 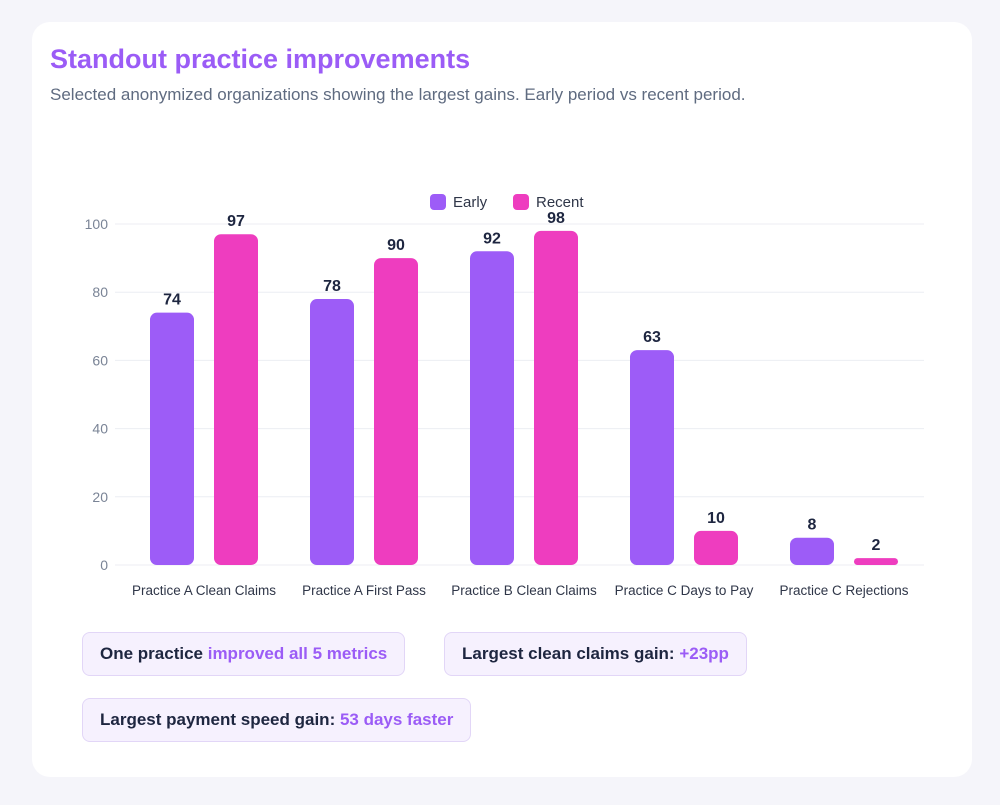 I want to click on callout-text: One practice, so click(x=154, y=653).